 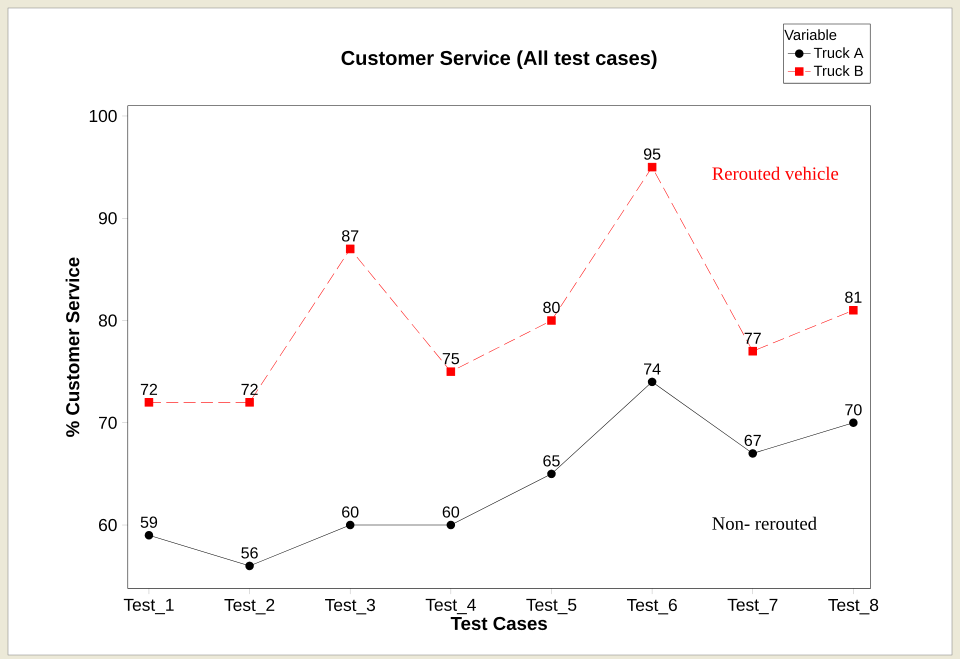 What do you see at coordinates (499, 60) in the screenshot?
I see `chart-title: Customer Service (All test cases)` at bounding box center [499, 60].